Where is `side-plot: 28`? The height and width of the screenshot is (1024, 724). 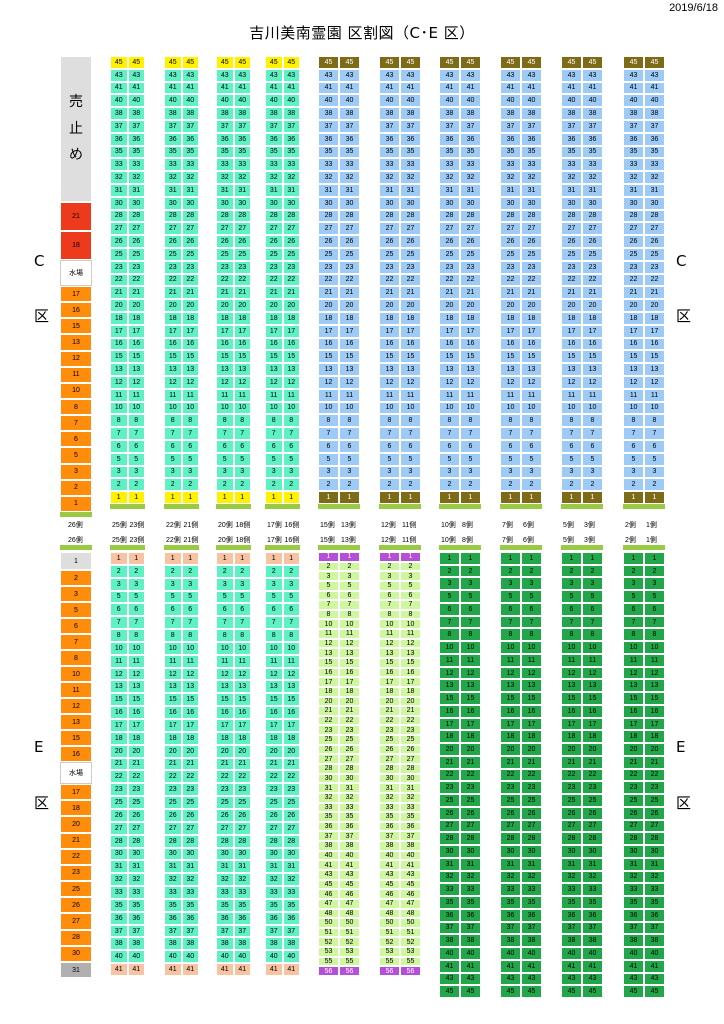
side-plot: 28 is located at coordinates (76, 937).